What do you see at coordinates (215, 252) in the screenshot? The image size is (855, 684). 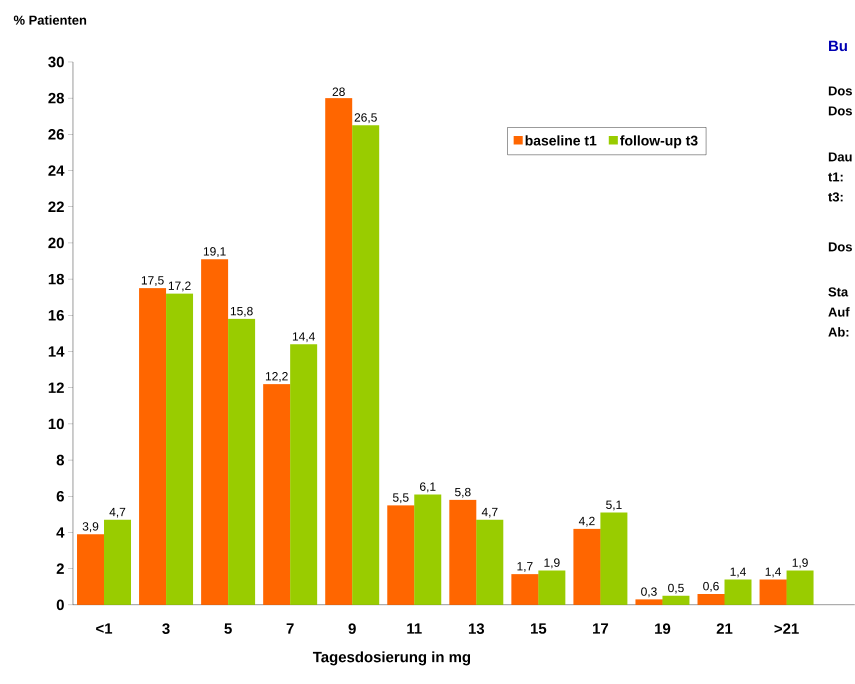 I see `data-label: 19,1` at bounding box center [215, 252].